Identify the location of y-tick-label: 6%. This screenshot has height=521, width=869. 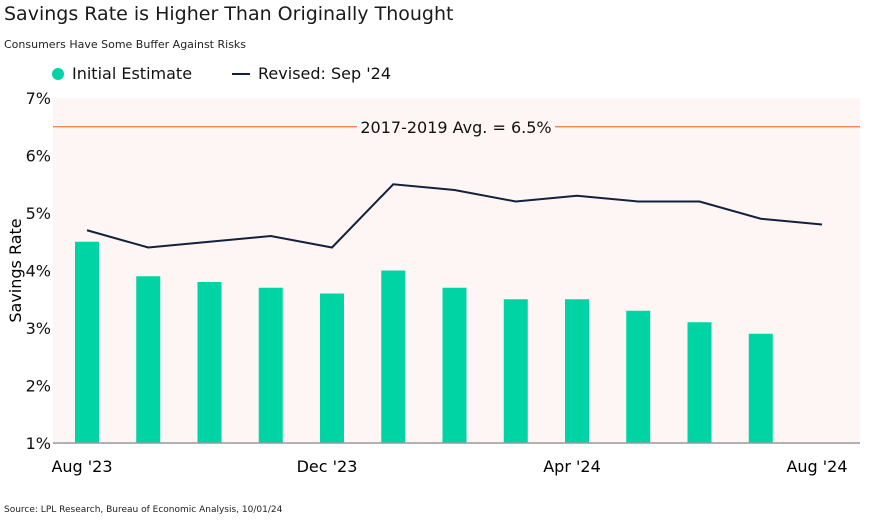
(38, 156).